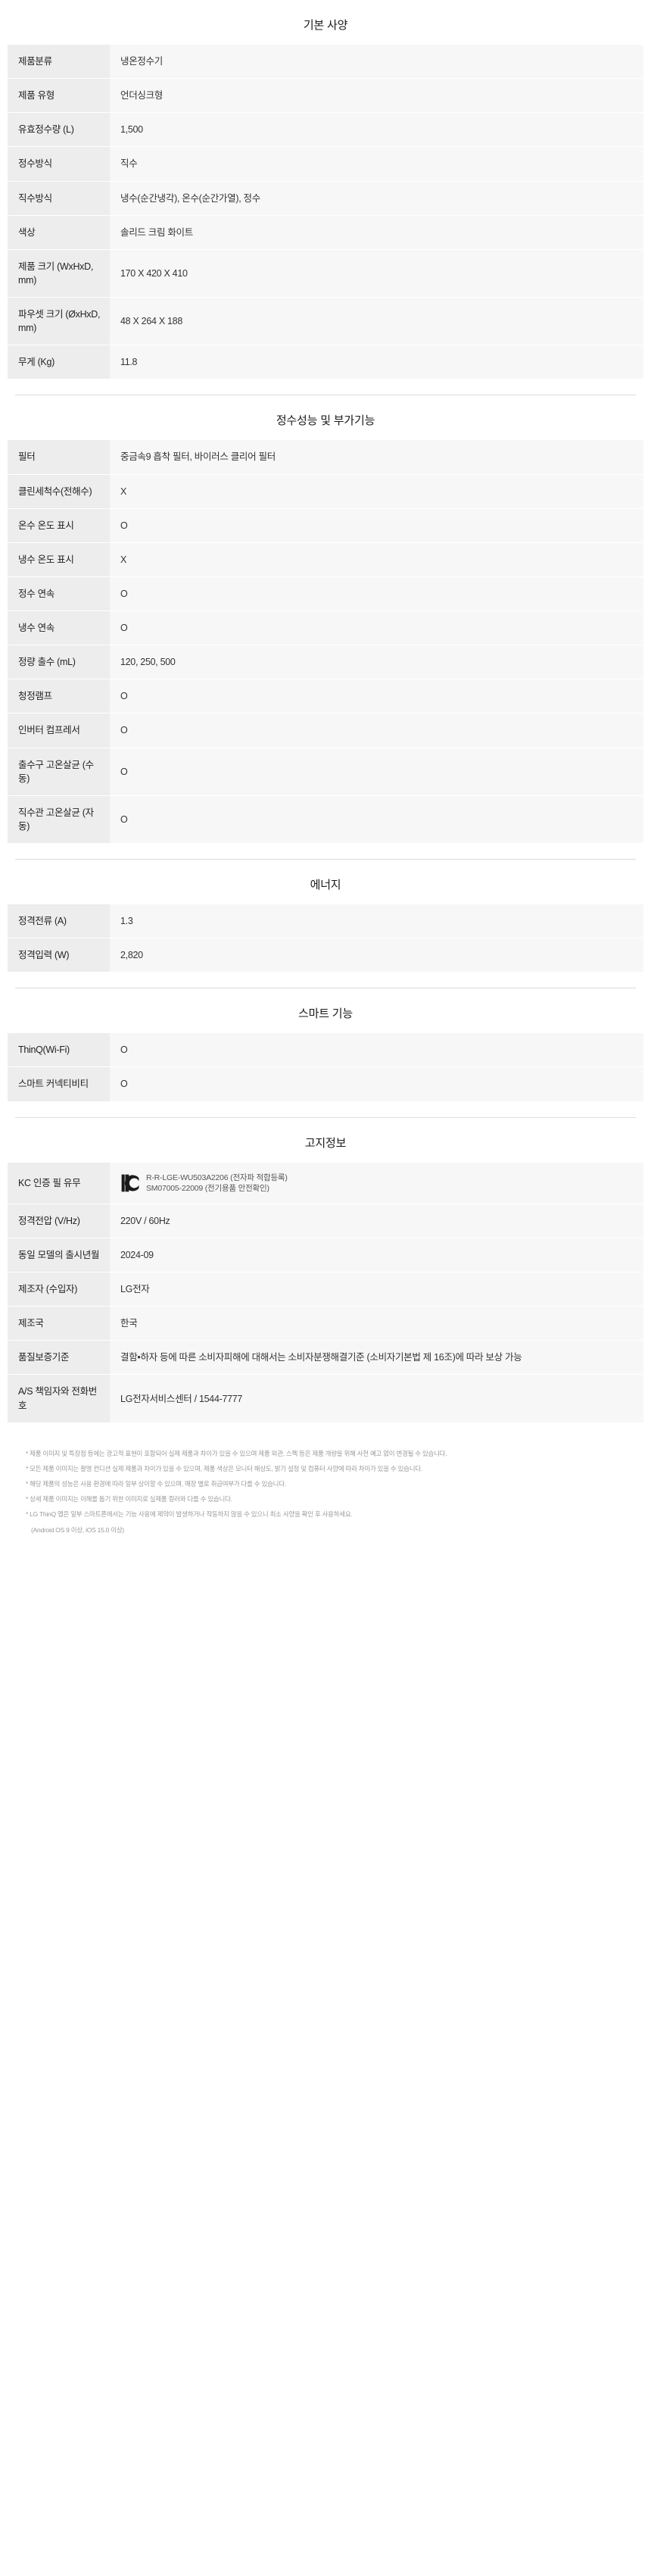 The height and width of the screenshot is (2576, 651). Describe the element at coordinates (376, 322) in the screenshot. I see `spec-value: 48 X 264 X 188` at that location.